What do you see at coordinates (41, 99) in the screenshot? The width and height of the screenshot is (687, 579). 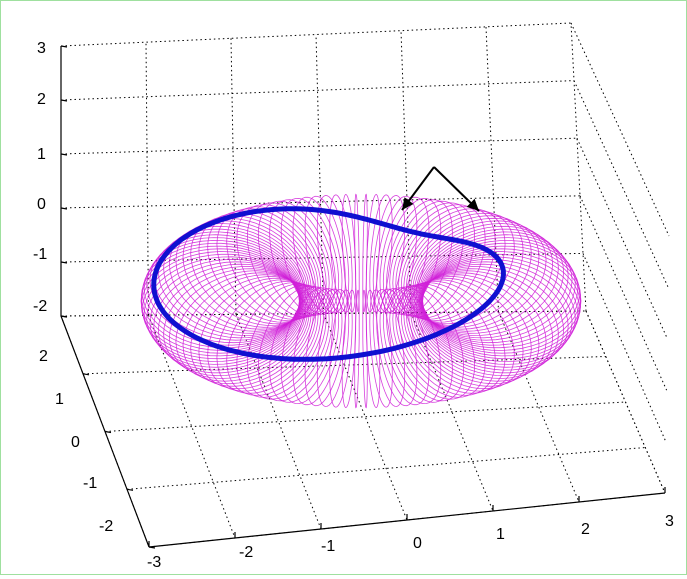 I see `z-tick-label: 2` at bounding box center [41, 99].